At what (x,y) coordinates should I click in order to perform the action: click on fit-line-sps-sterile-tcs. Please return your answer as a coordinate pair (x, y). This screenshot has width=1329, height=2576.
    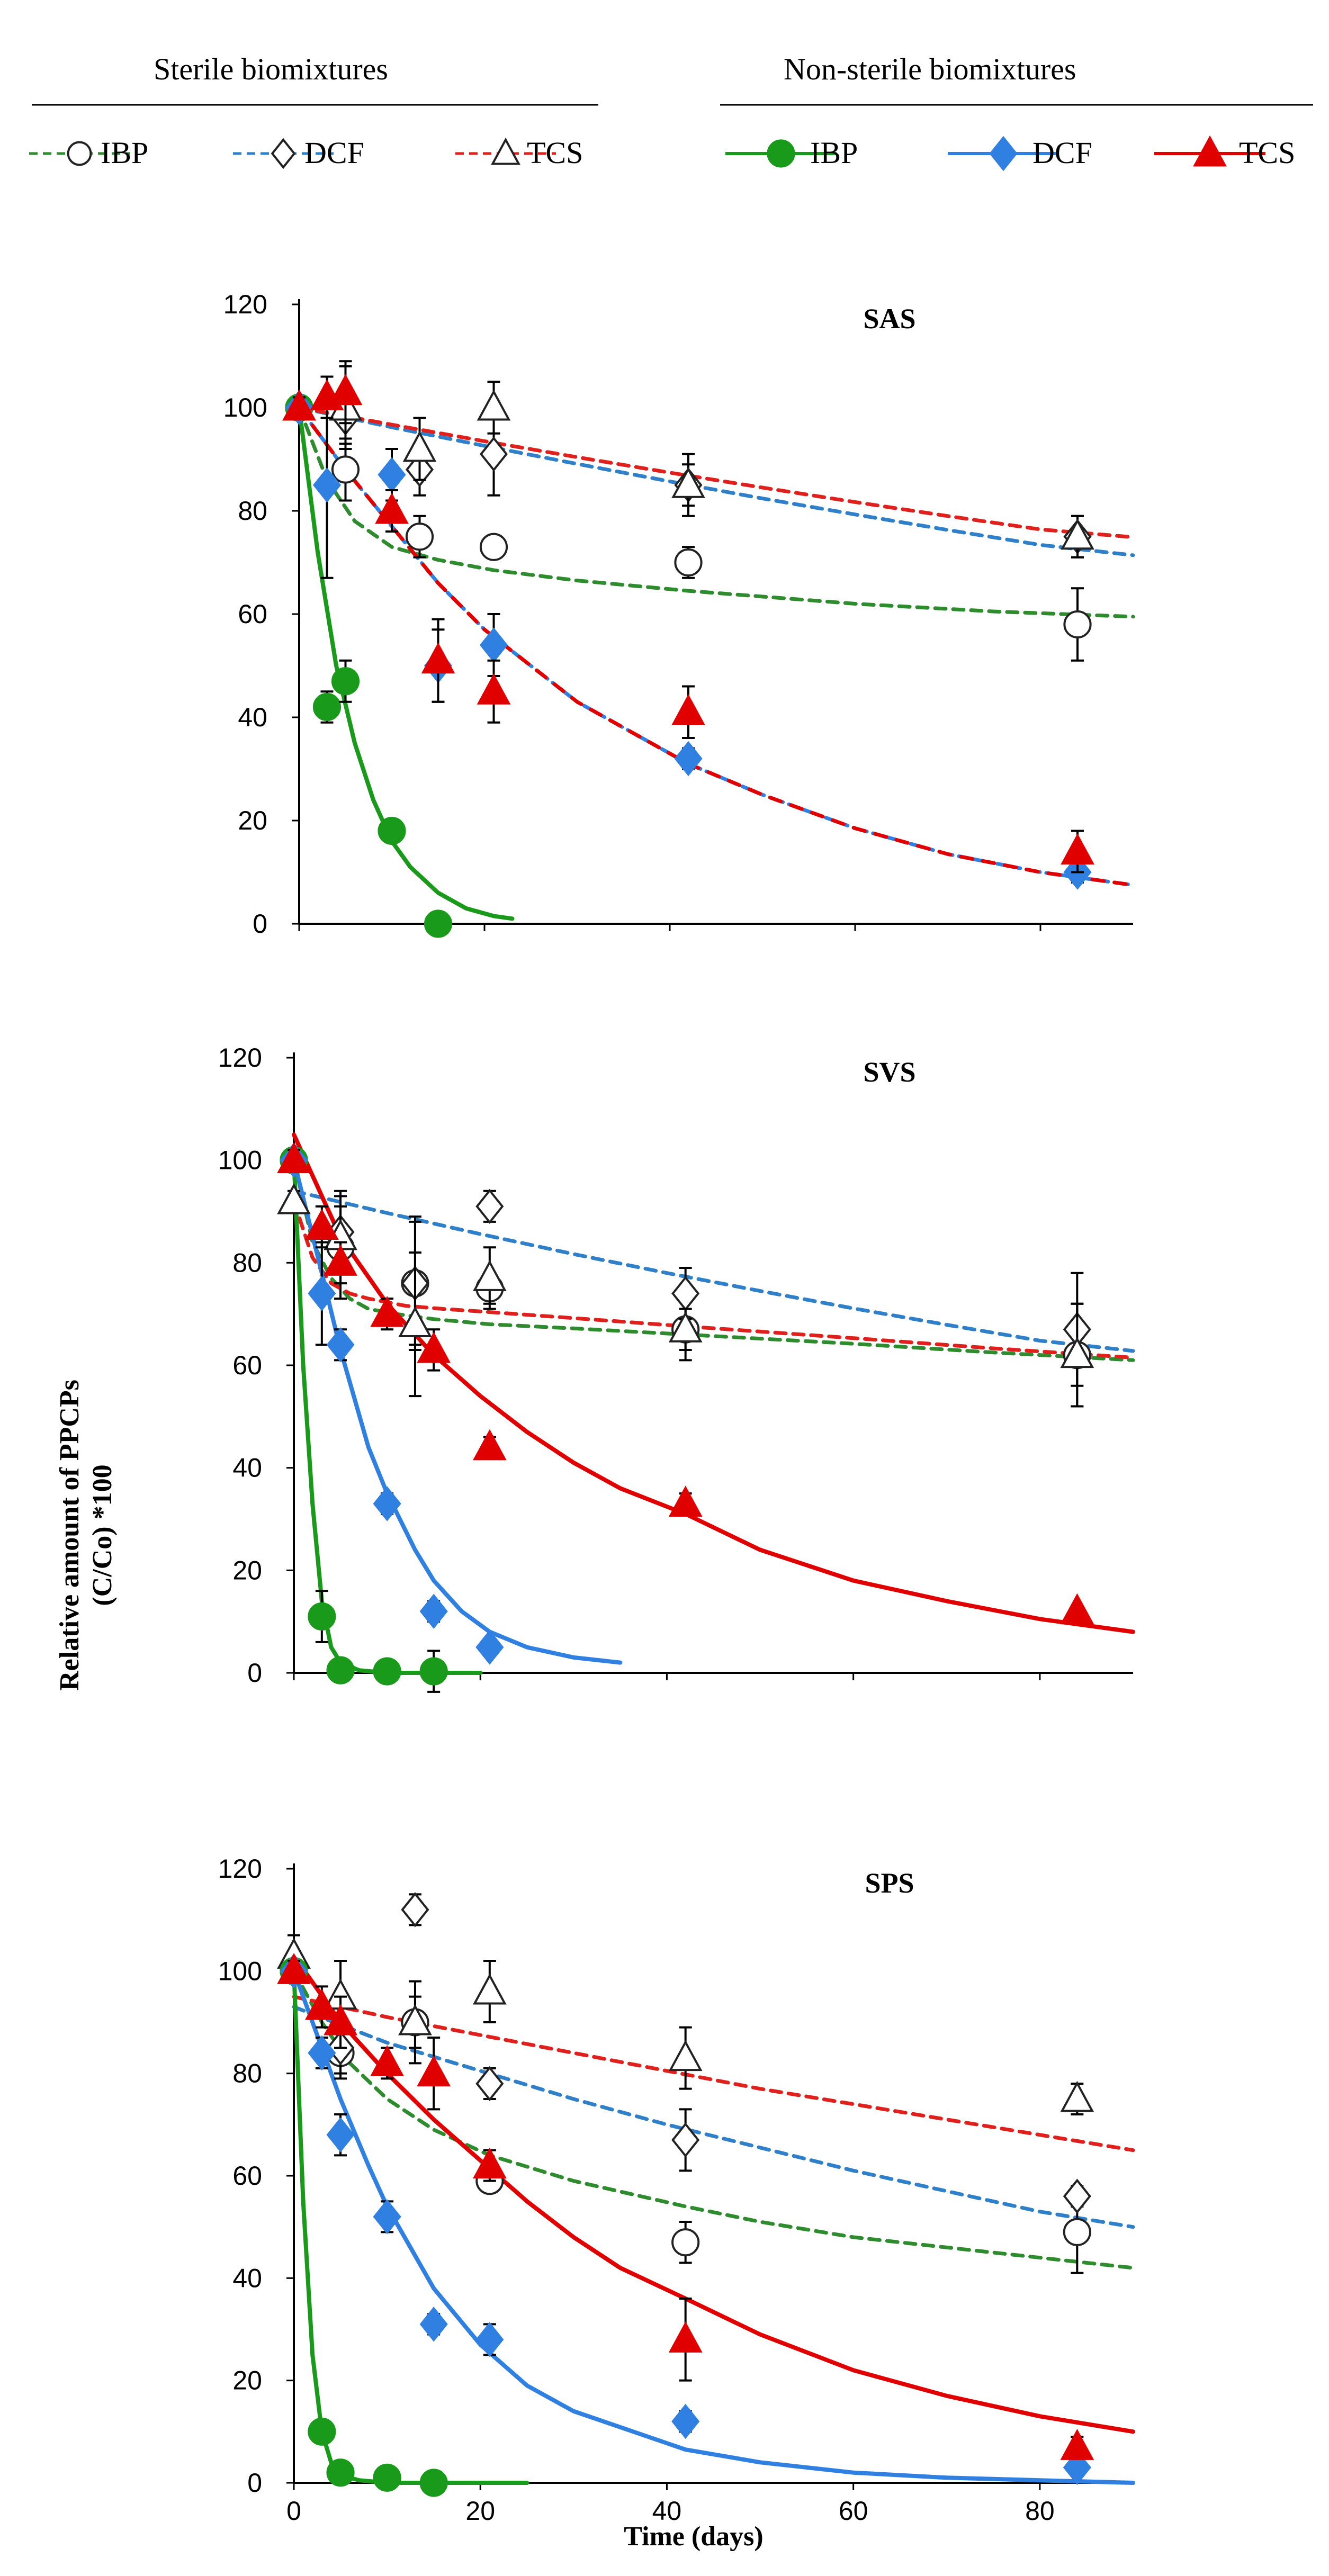
    Looking at the image, I should click on (714, 2073).